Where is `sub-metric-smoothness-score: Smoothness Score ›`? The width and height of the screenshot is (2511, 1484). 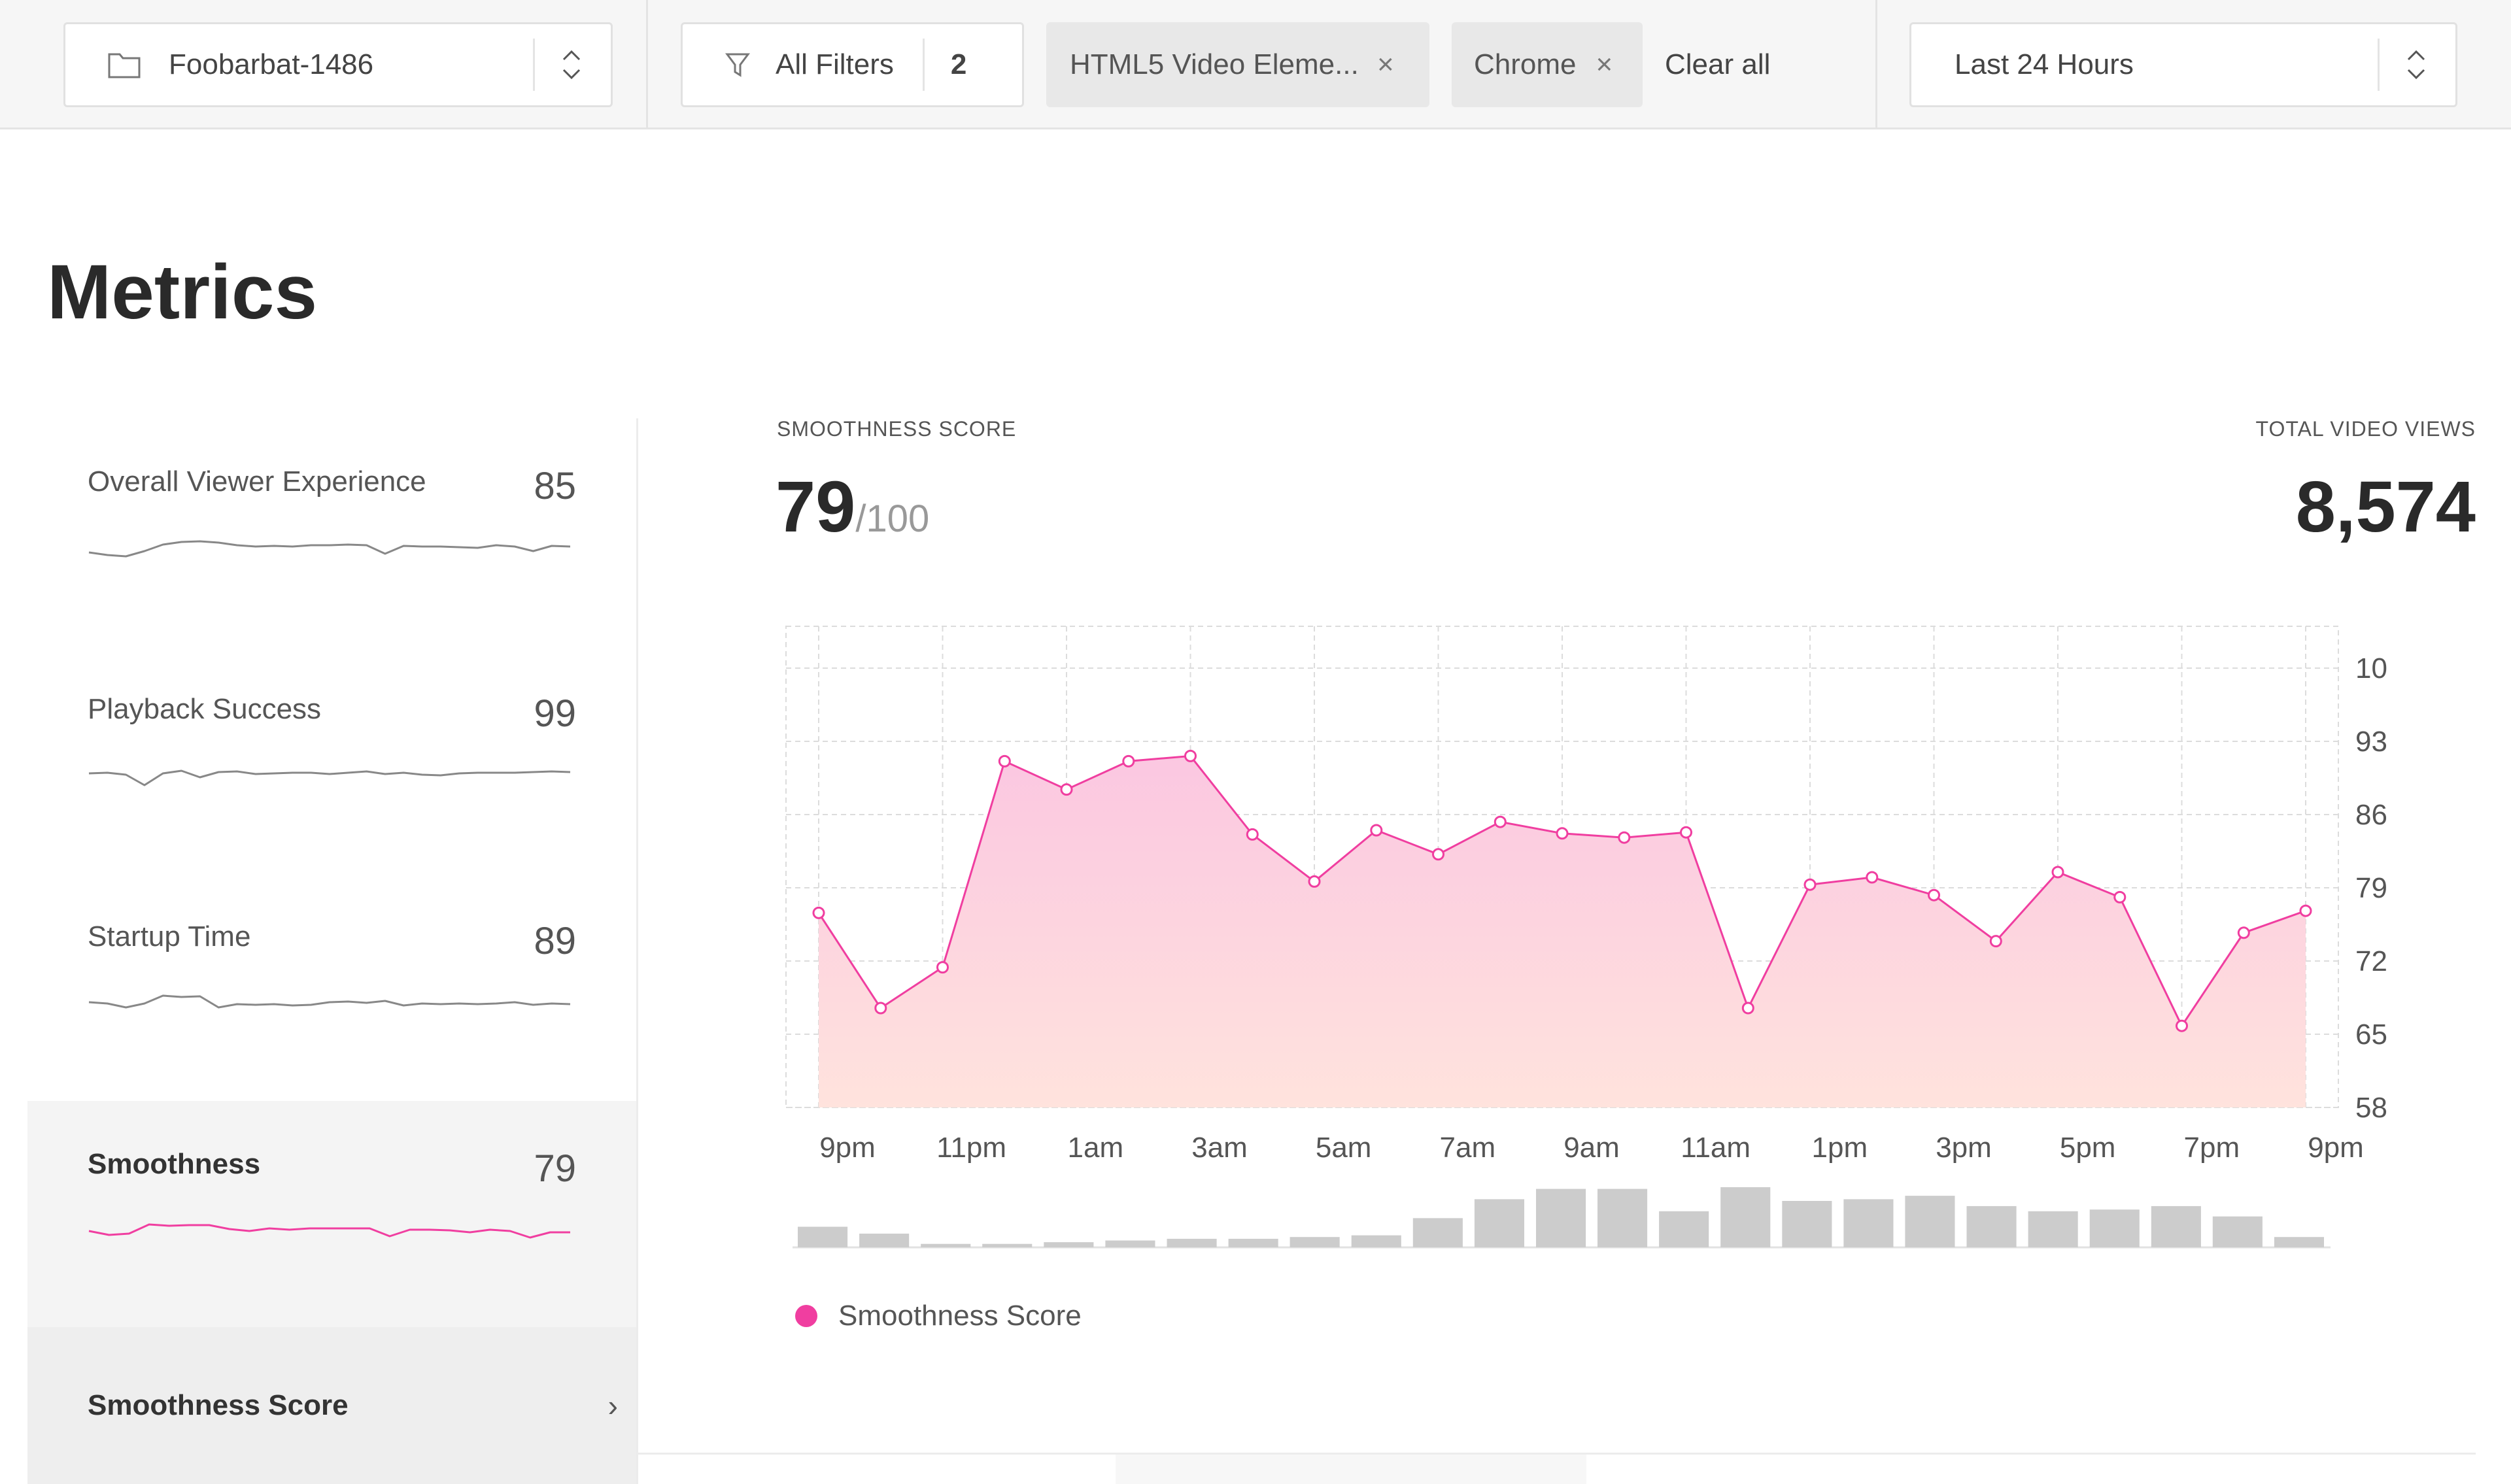 sub-metric-smoothness-score: Smoothness Score › is located at coordinates (331, 1406).